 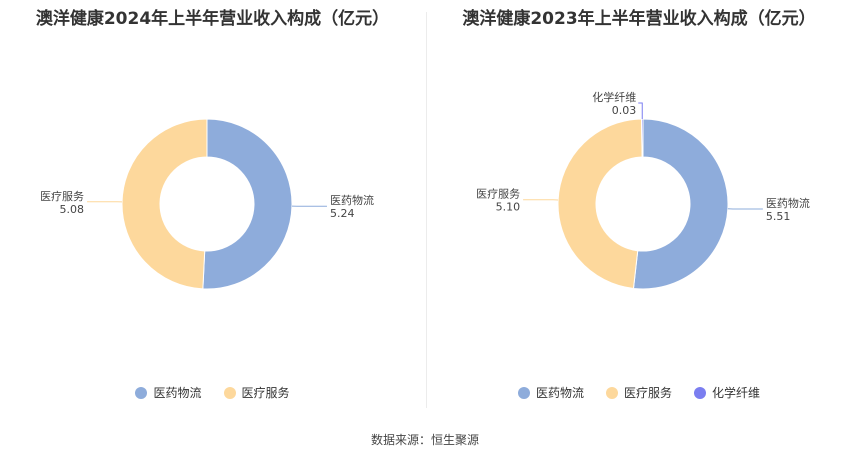 What do you see at coordinates (778, 216) in the screenshot?
I see `slice-value: 5.51` at bounding box center [778, 216].